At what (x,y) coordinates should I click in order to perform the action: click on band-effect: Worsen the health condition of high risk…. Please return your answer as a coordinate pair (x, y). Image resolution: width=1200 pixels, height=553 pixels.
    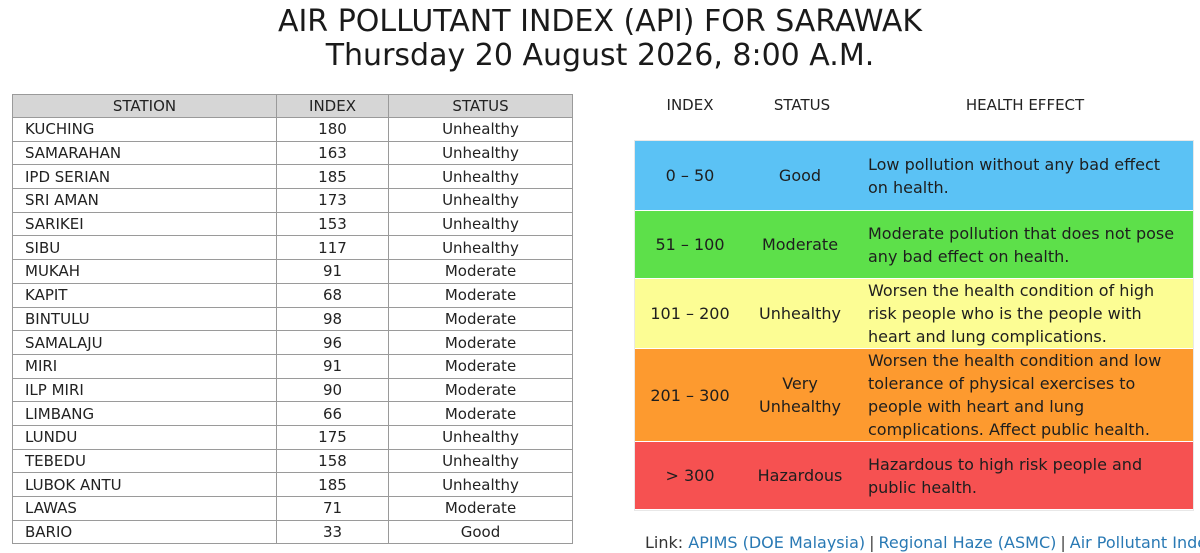
    Looking at the image, I should click on (1023, 313).